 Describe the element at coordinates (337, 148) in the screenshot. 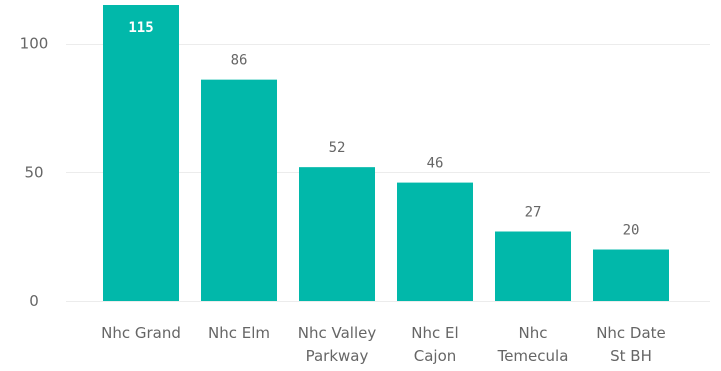

I see `data-label: 52` at that location.